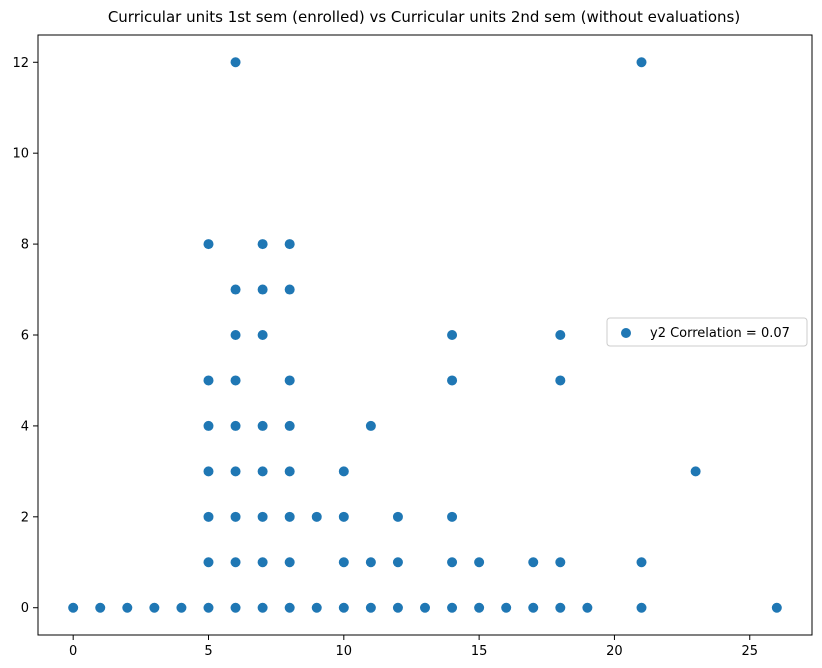 The width and height of the screenshot is (822, 668). What do you see at coordinates (749, 651) in the screenshot?
I see `x-tick-label: 25` at bounding box center [749, 651].